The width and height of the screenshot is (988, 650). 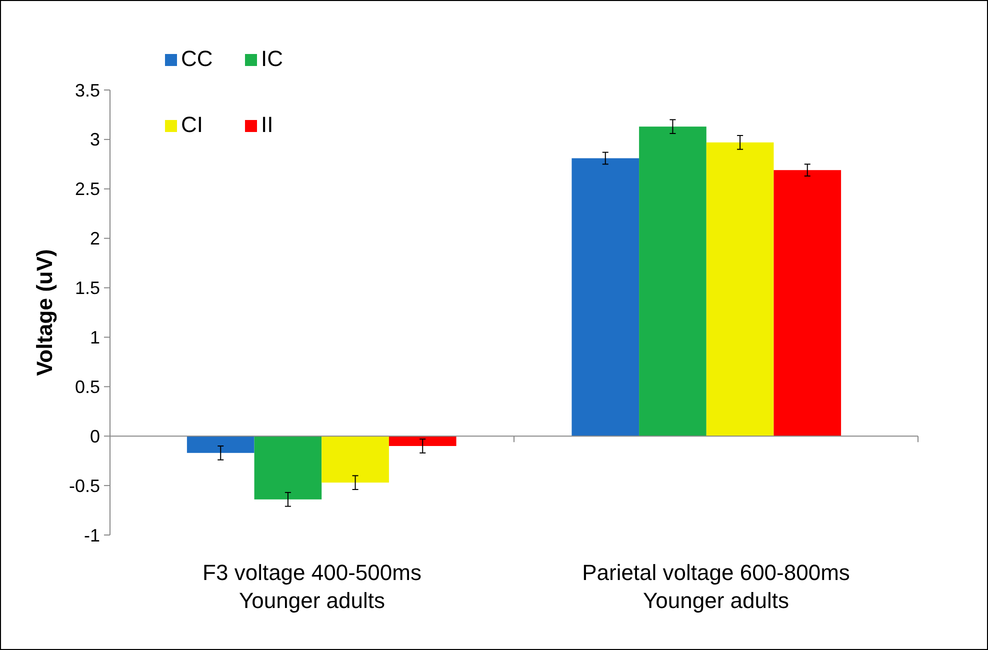 What do you see at coordinates (95, 436) in the screenshot?
I see `y-tick-label: 0` at bounding box center [95, 436].